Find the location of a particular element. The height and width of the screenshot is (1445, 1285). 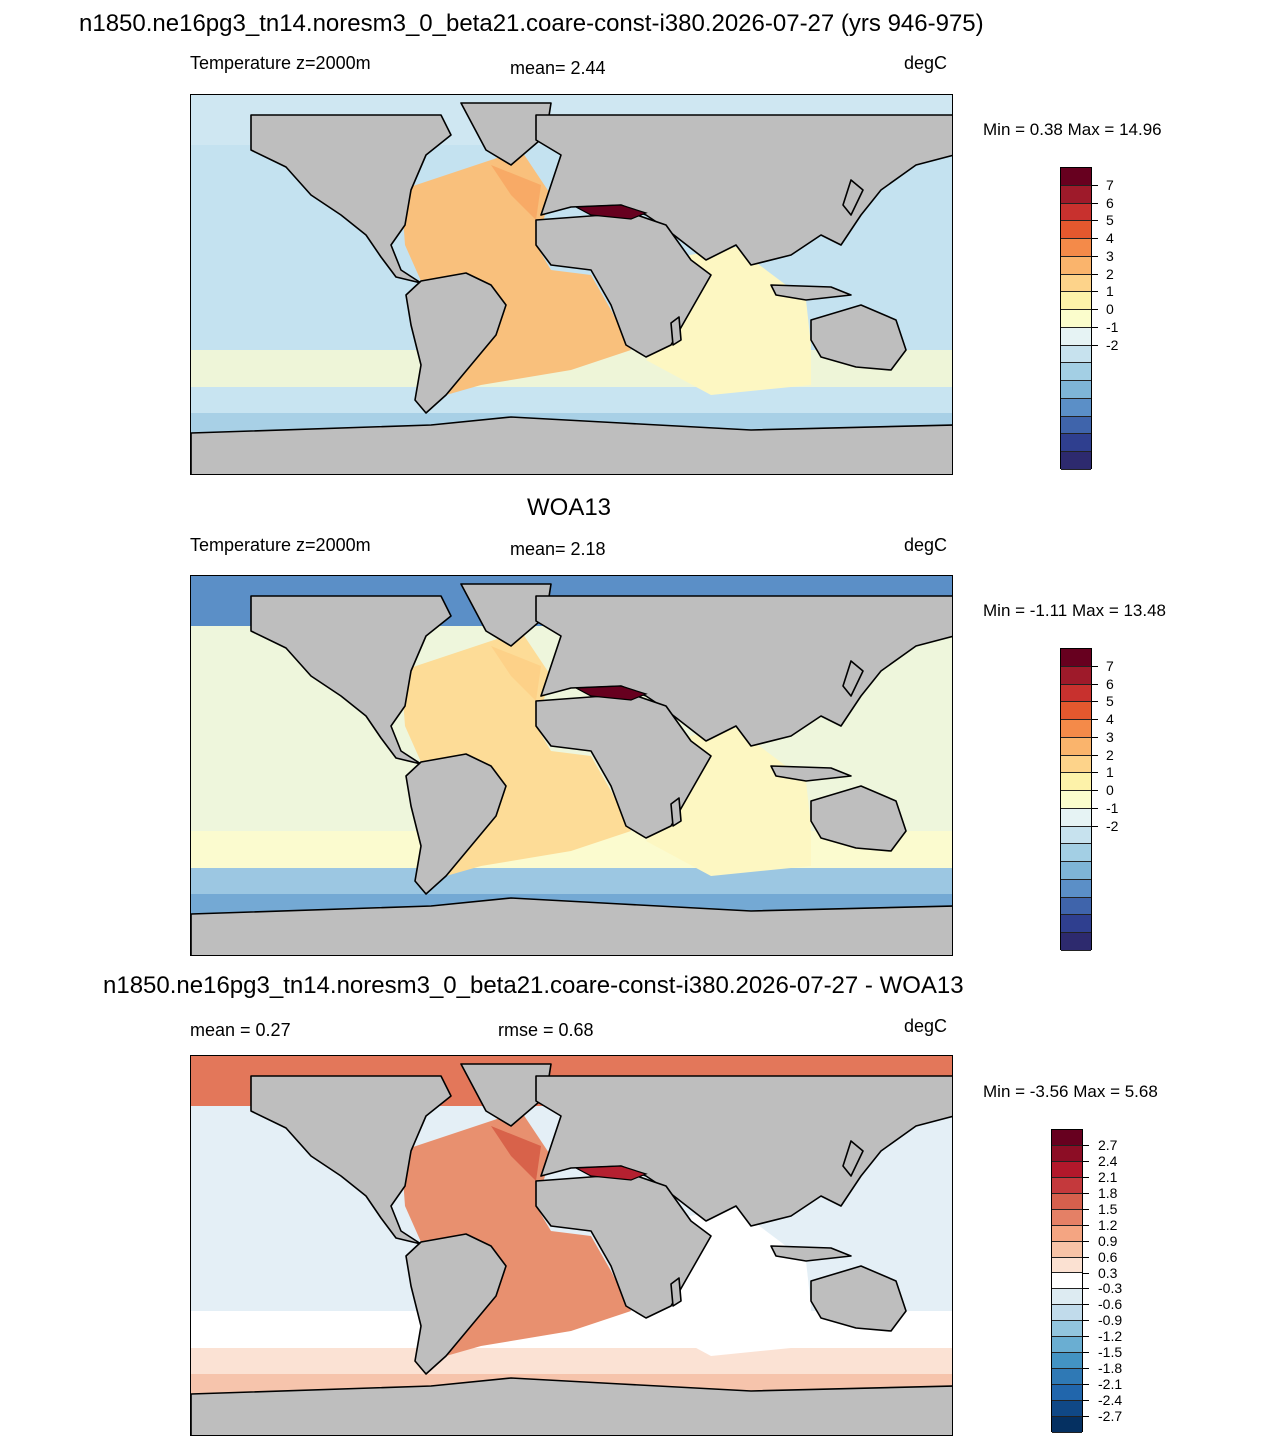

panel1-minmax: Min = 0.38 Max = 14.96 is located at coordinates (1072, 129).